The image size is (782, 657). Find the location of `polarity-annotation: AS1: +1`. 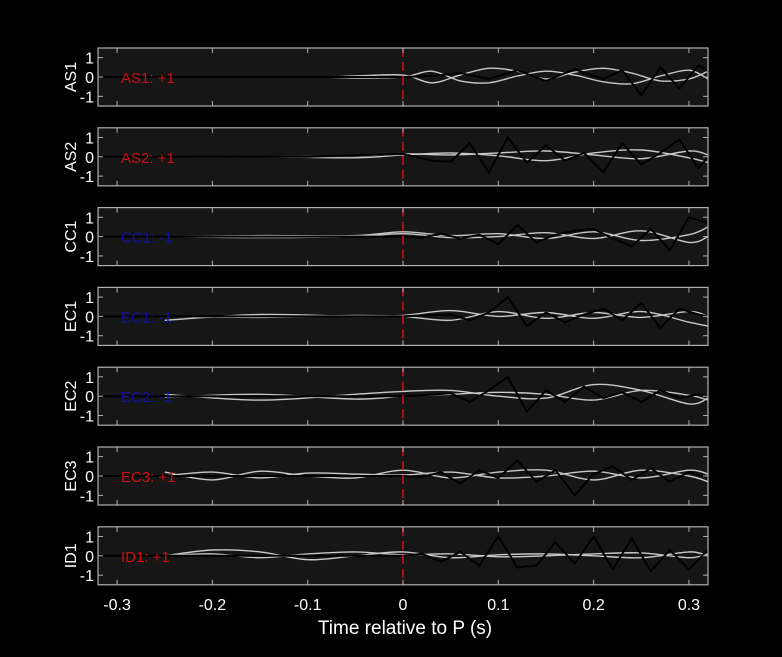

polarity-annotation: AS1: +1 is located at coordinates (148, 78).